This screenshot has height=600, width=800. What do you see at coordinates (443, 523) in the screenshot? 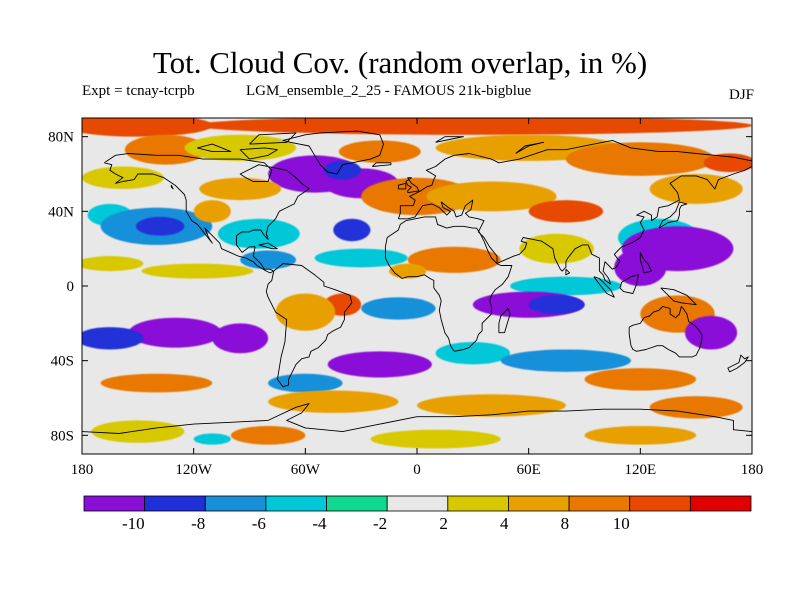
I see `colorbar-label: 2` at bounding box center [443, 523].